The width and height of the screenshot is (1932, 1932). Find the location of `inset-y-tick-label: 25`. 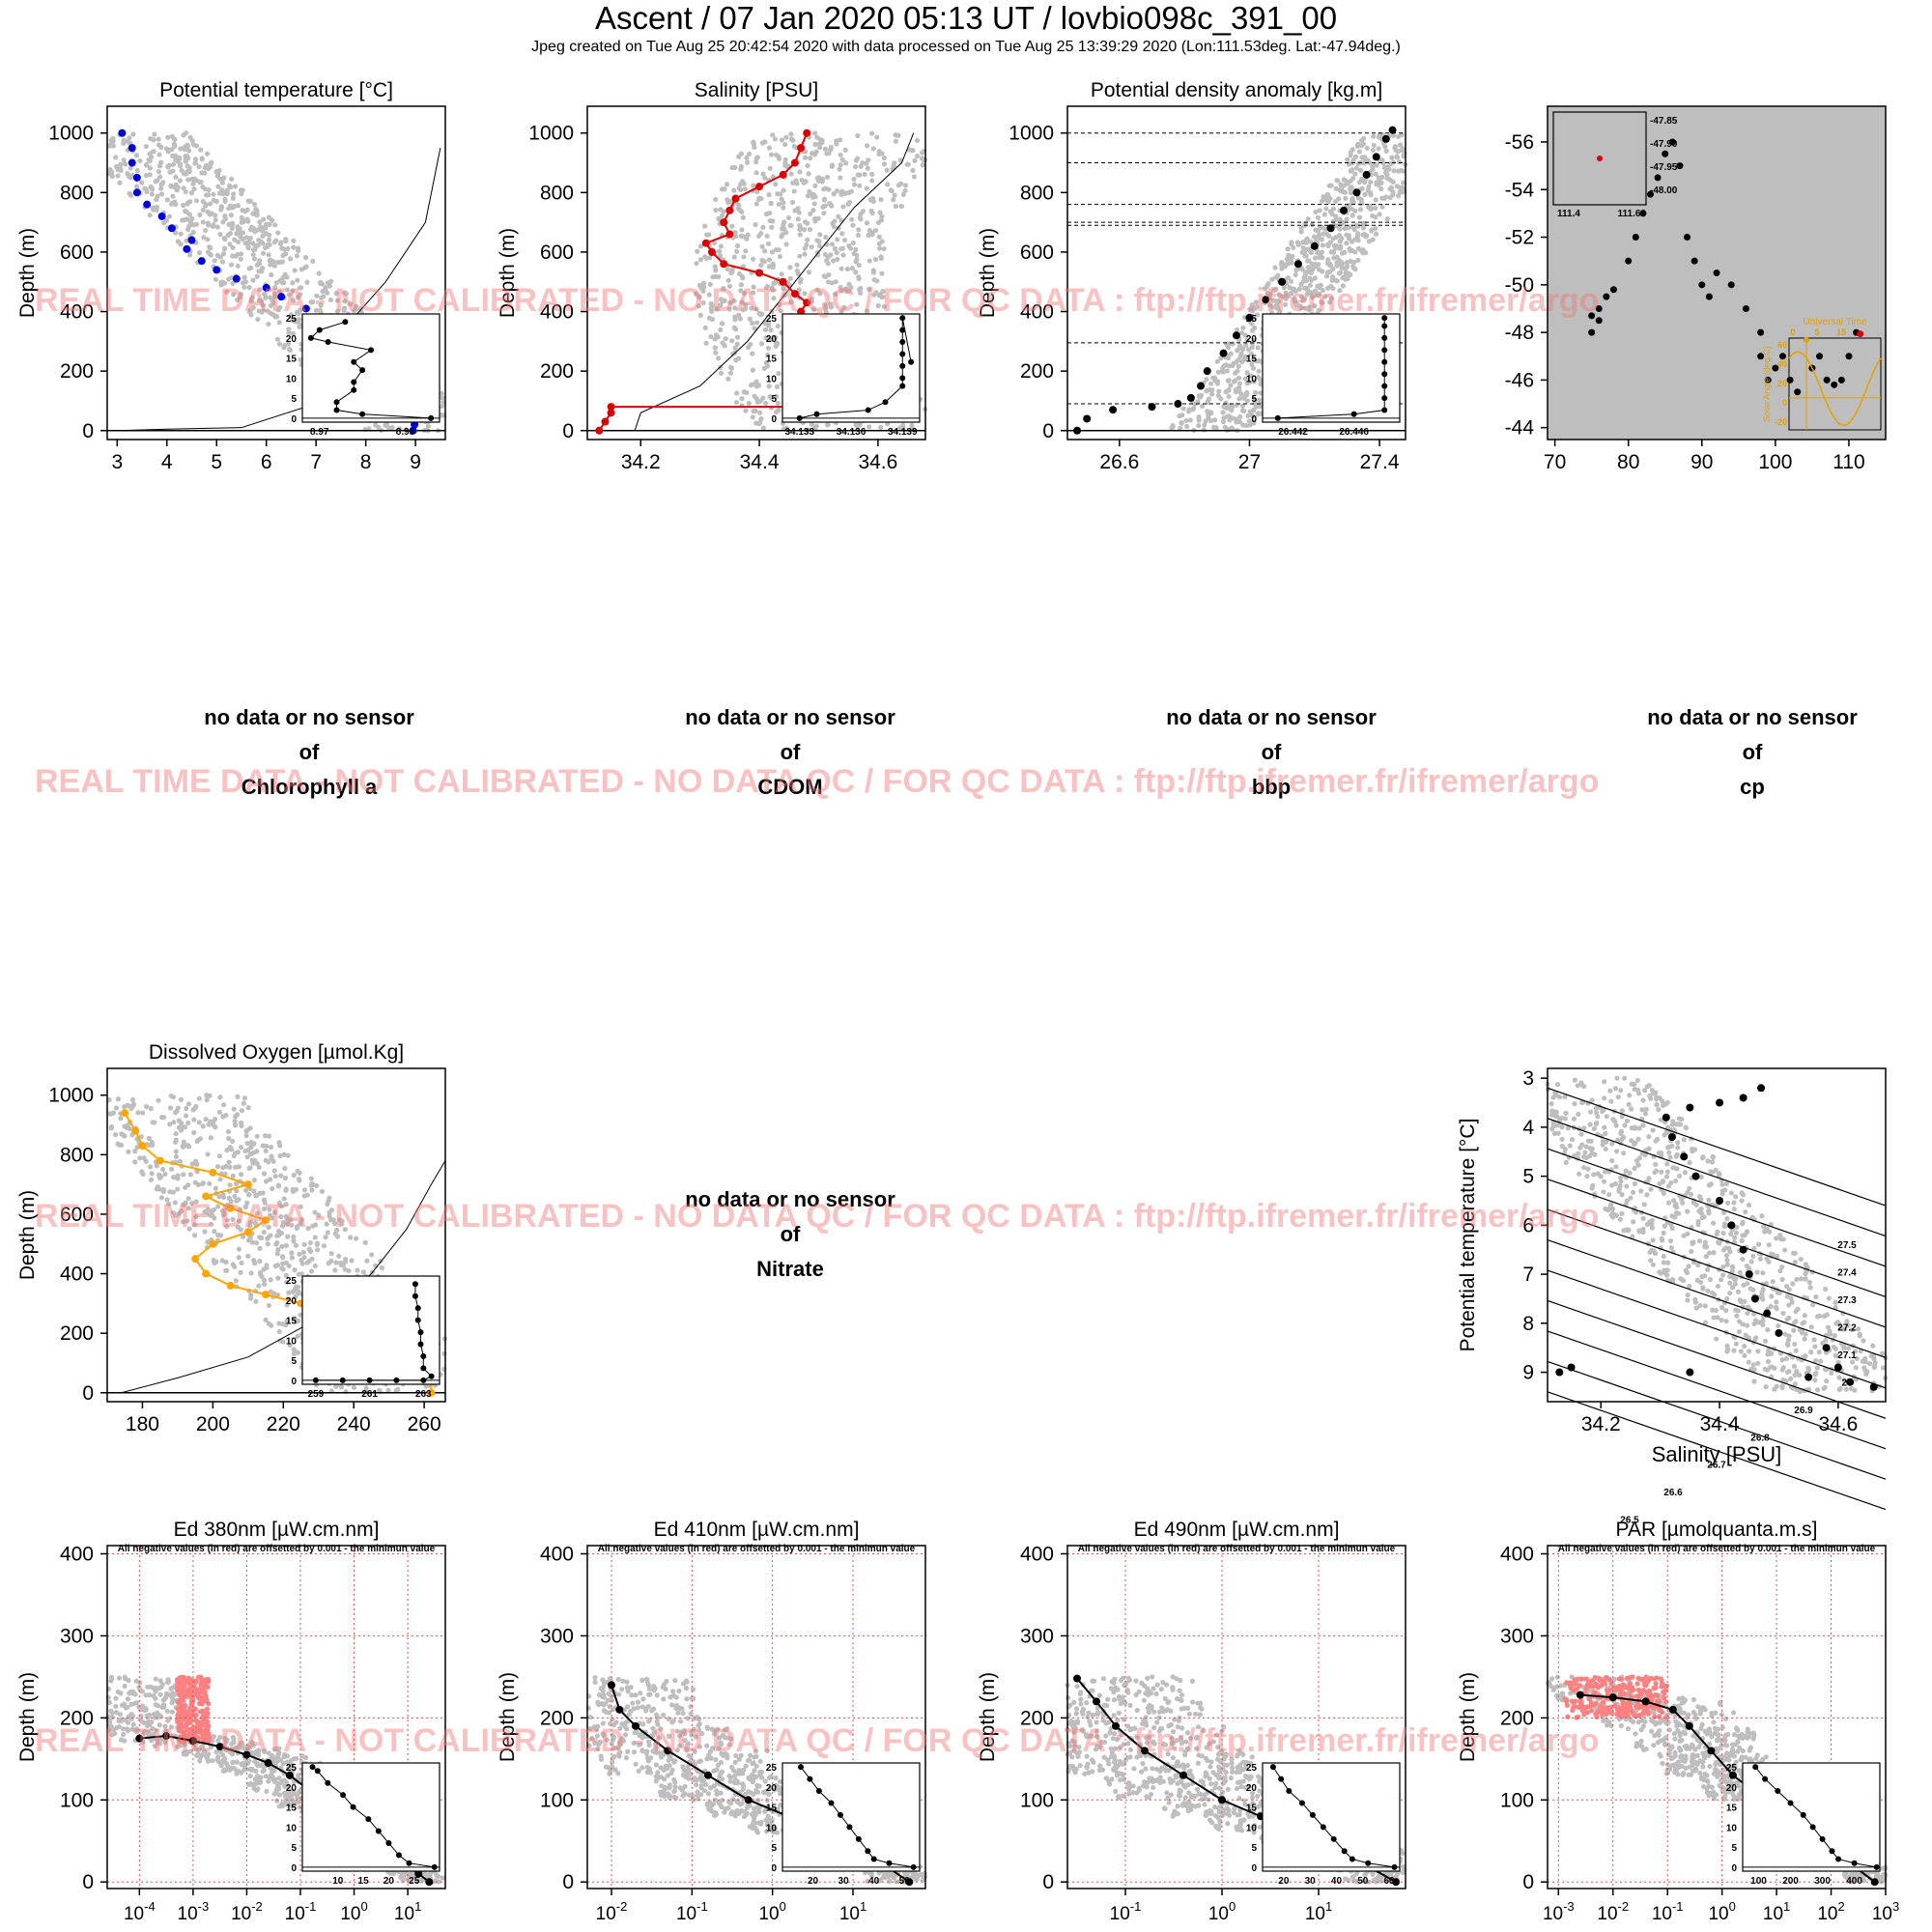

inset-y-tick-label: 25 is located at coordinates (292, 1281).